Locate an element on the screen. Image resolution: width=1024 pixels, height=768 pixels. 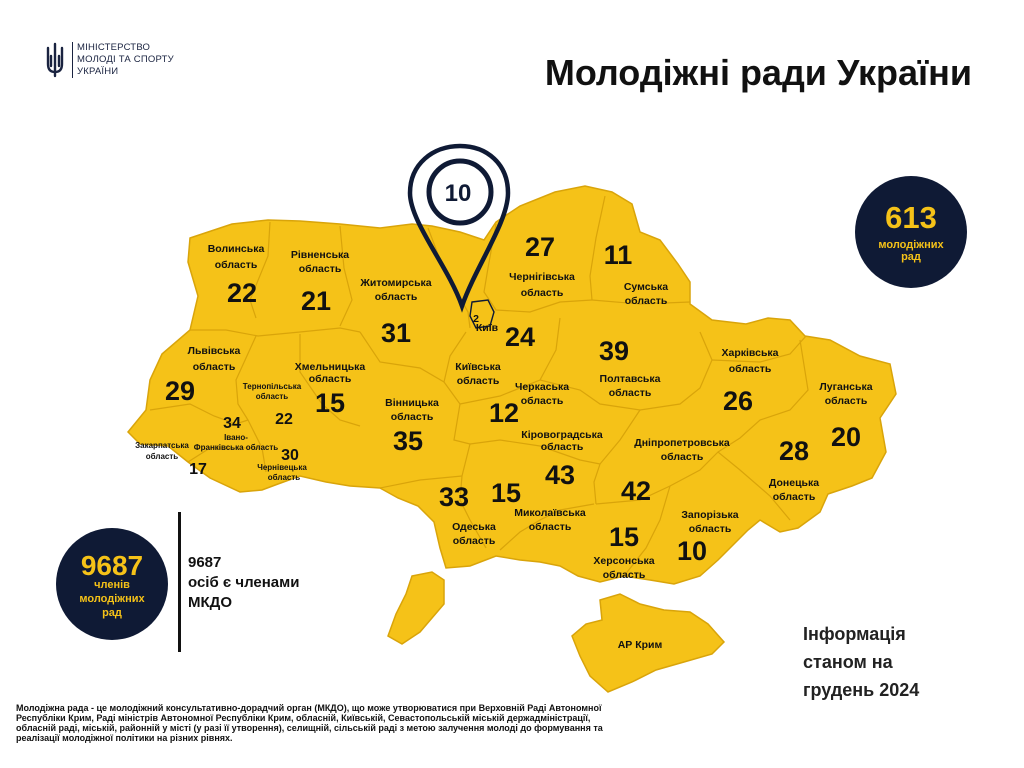
region-lviv: Львівська область 29 is located at coordinates (203, 375).